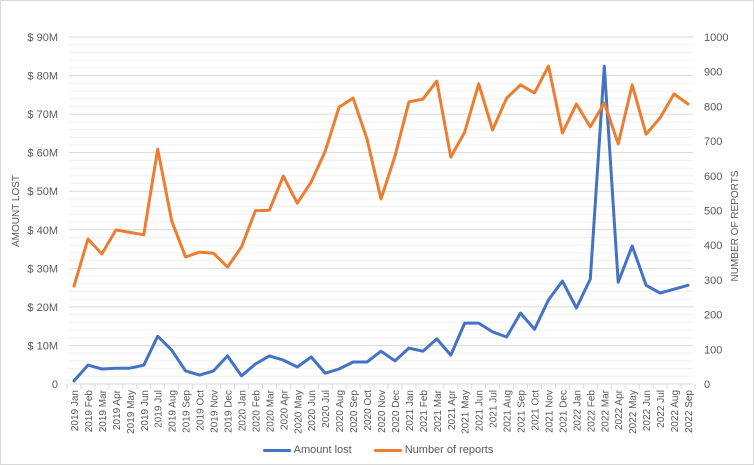 This screenshot has width=754, height=465. I want to click on left-axis-tick-label: $ 70M, so click(42, 115).